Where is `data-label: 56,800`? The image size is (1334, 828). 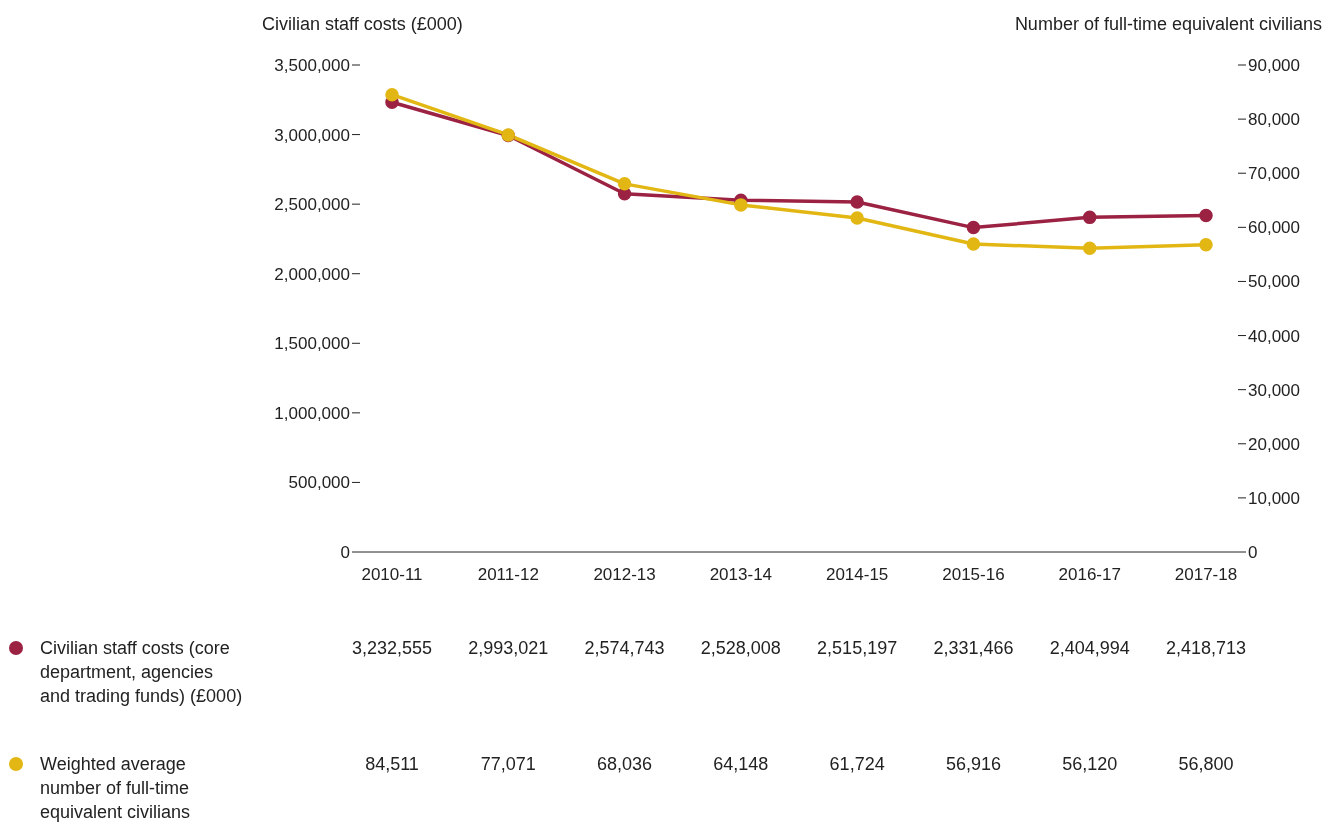
data-label: 56,800 is located at coordinates (1206, 764).